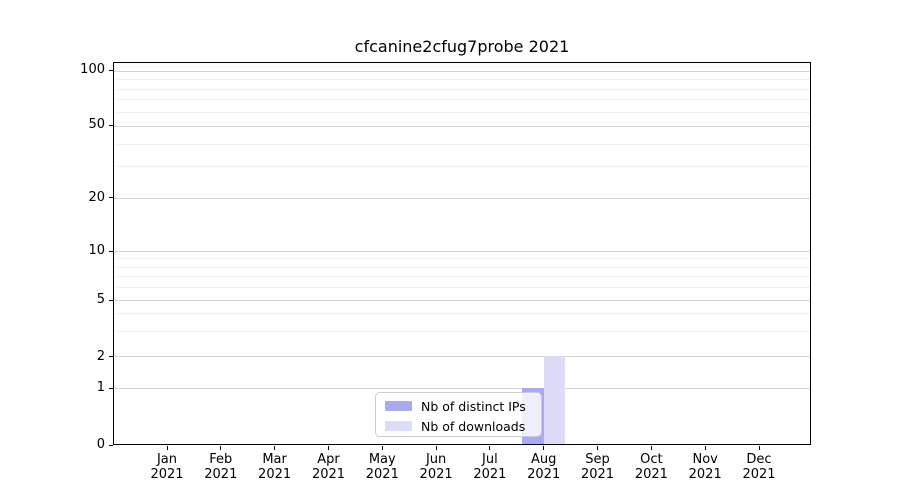 Image resolution: width=900 pixels, height=500 pixels. I want to click on x-tick-month: Oct, so click(651, 459).